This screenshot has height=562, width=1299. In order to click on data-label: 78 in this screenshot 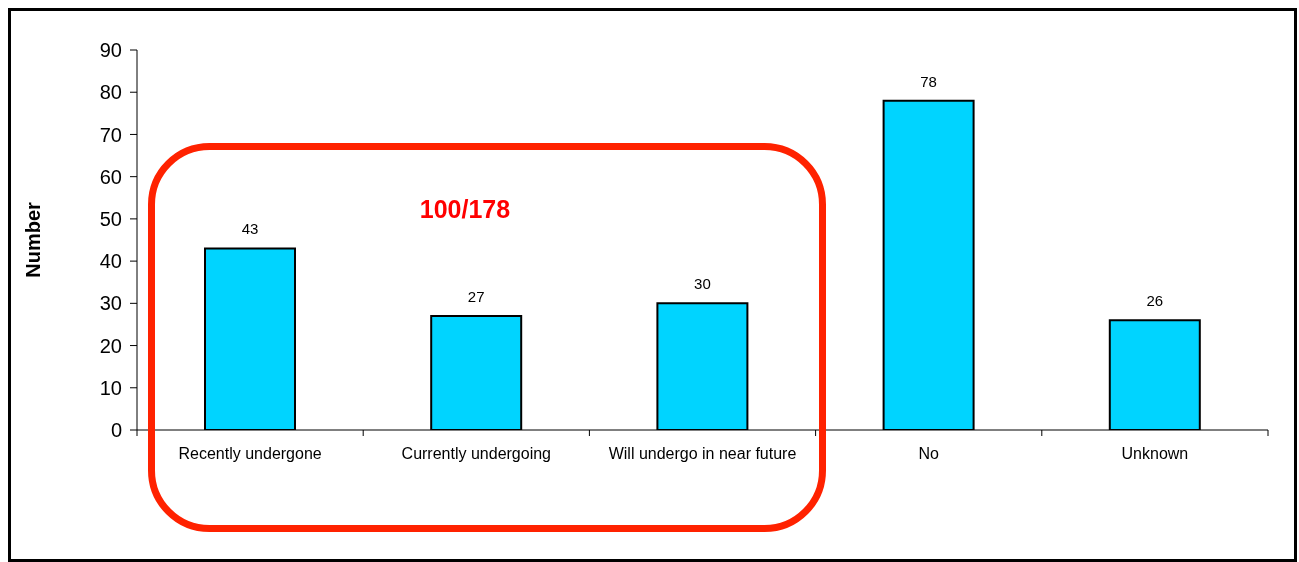, I will do `click(928, 81)`.